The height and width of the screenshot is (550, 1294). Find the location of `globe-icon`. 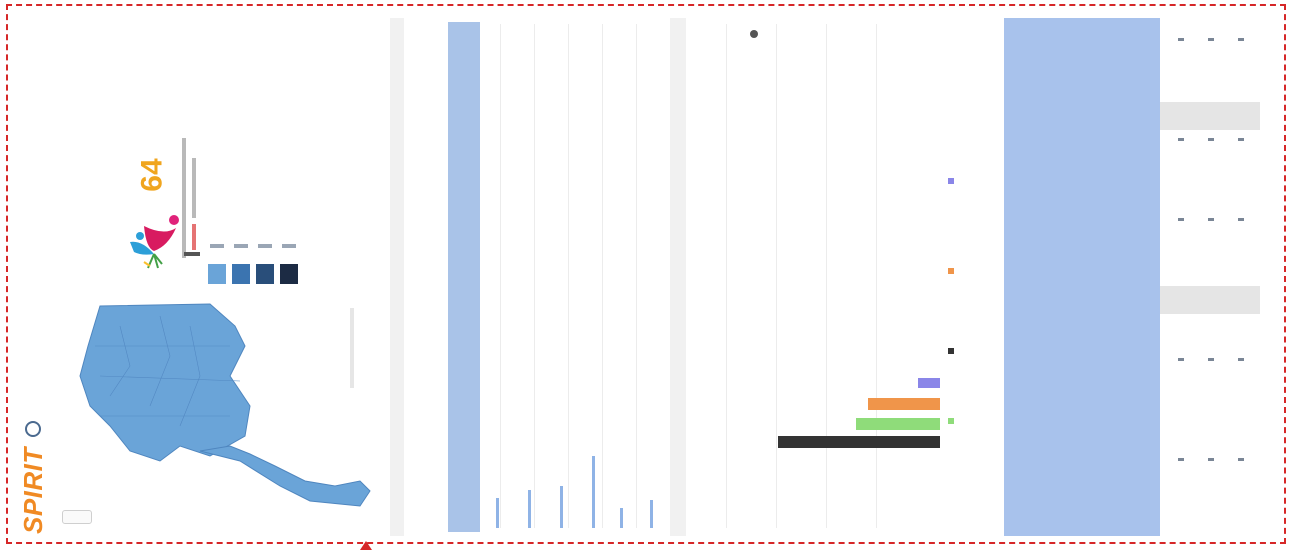

globe-icon is located at coordinates (33, 429).